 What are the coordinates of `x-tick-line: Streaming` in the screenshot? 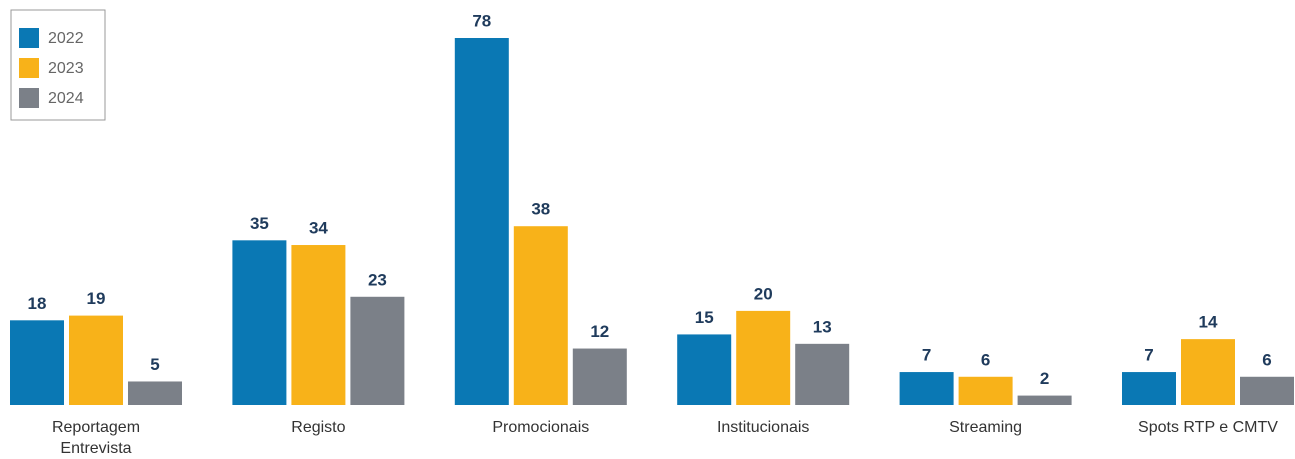 It's located at (985, 427).